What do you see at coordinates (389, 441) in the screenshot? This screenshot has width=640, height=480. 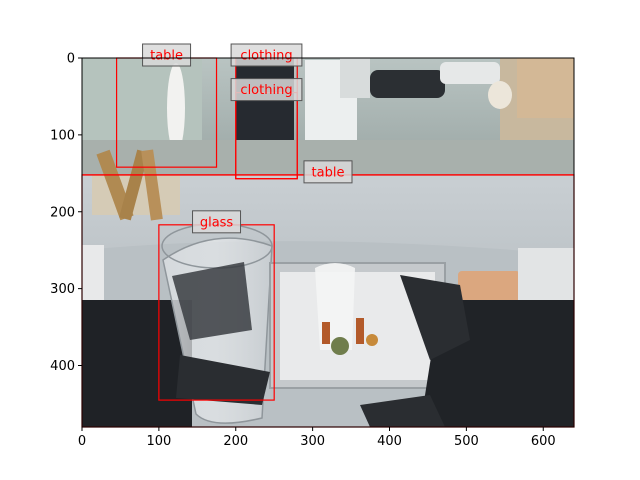 I see `x-tick-label: 400` at bounding box center [389, 441].